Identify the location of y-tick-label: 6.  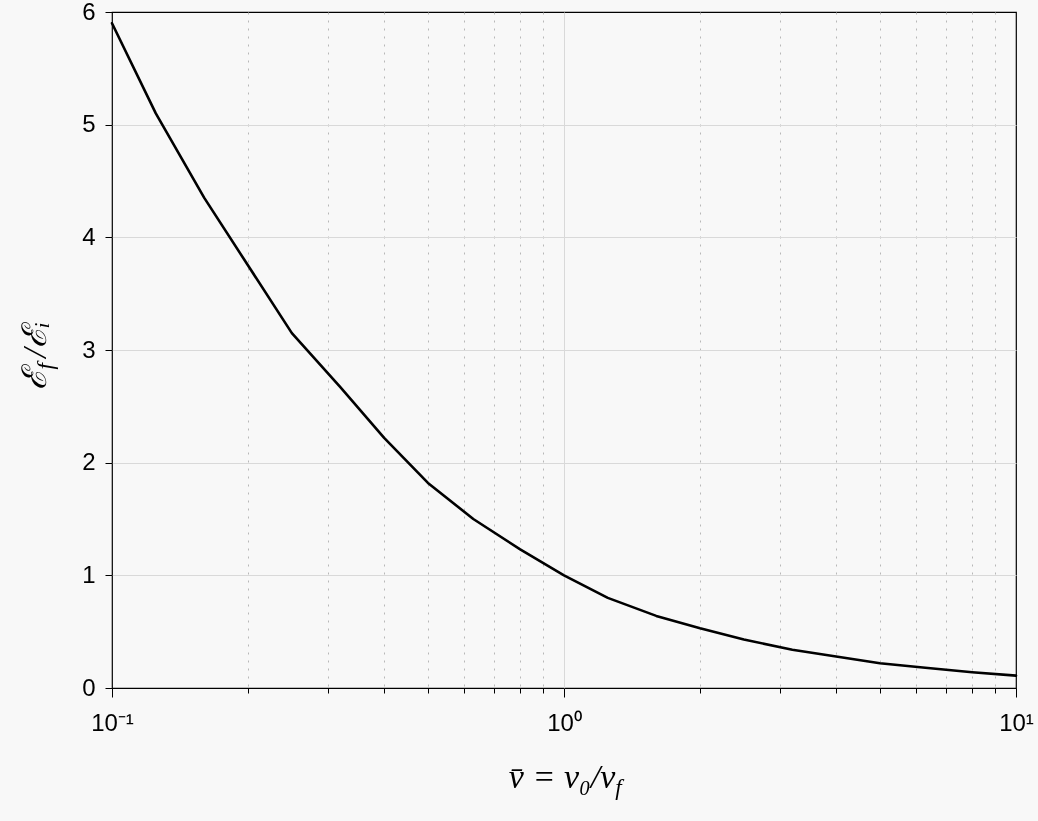
(89, 12).